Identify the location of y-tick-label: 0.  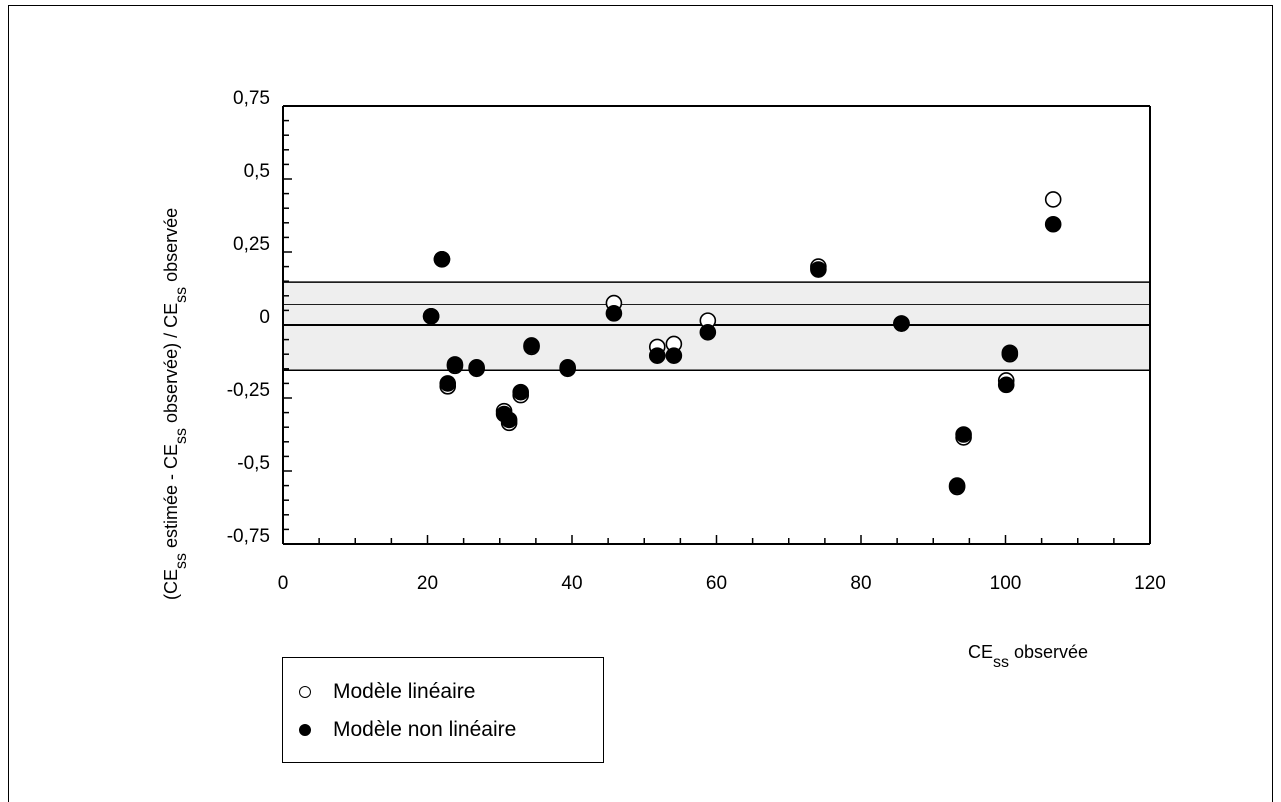
(264, 317).